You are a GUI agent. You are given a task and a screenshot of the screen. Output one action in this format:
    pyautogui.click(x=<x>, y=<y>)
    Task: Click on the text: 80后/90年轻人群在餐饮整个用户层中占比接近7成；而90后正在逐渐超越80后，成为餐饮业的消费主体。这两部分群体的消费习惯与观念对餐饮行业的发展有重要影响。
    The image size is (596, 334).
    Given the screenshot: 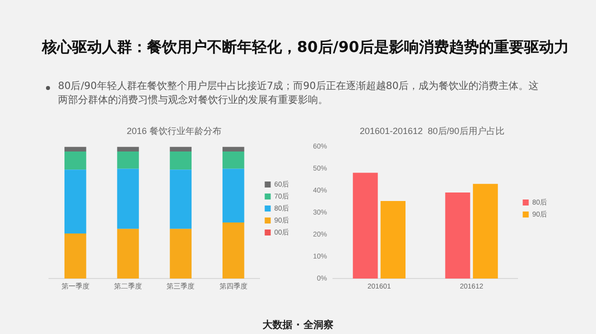 What is the action you would take?
    pyautogui.click(x=299, y=94)
    